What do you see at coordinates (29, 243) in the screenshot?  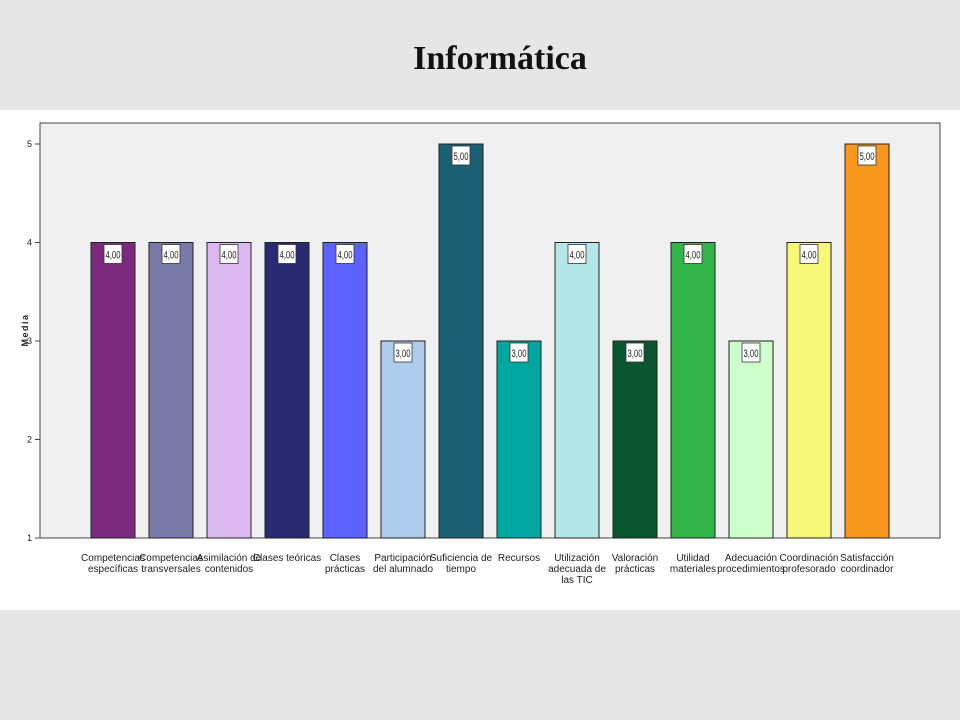 I see `y-tick-label: 4` at bounding box center [29, 243].